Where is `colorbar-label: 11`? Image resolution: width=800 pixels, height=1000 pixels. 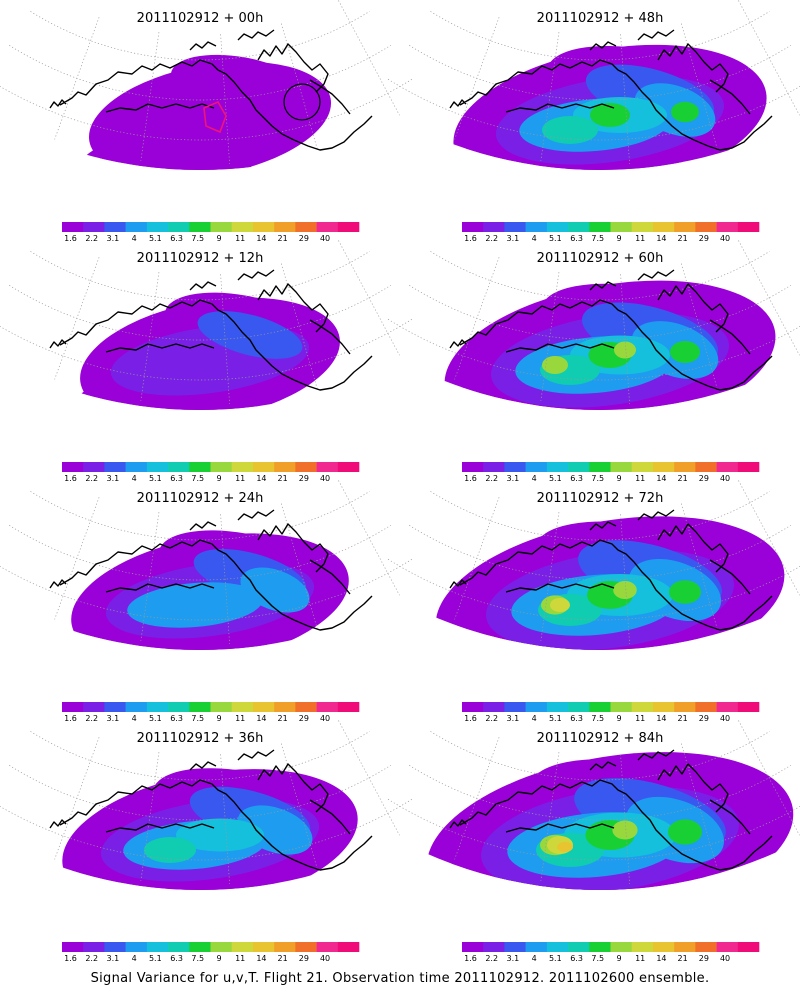 colorbar-label: 11 is located at coordinates (240, 478).